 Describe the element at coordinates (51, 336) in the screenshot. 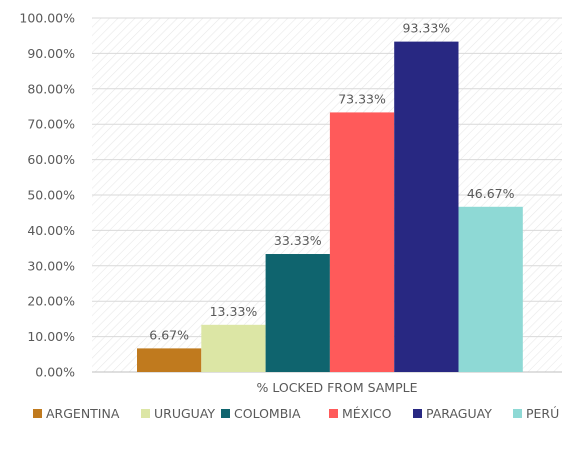

I see `y-tick-label: 10.00%` at that location.